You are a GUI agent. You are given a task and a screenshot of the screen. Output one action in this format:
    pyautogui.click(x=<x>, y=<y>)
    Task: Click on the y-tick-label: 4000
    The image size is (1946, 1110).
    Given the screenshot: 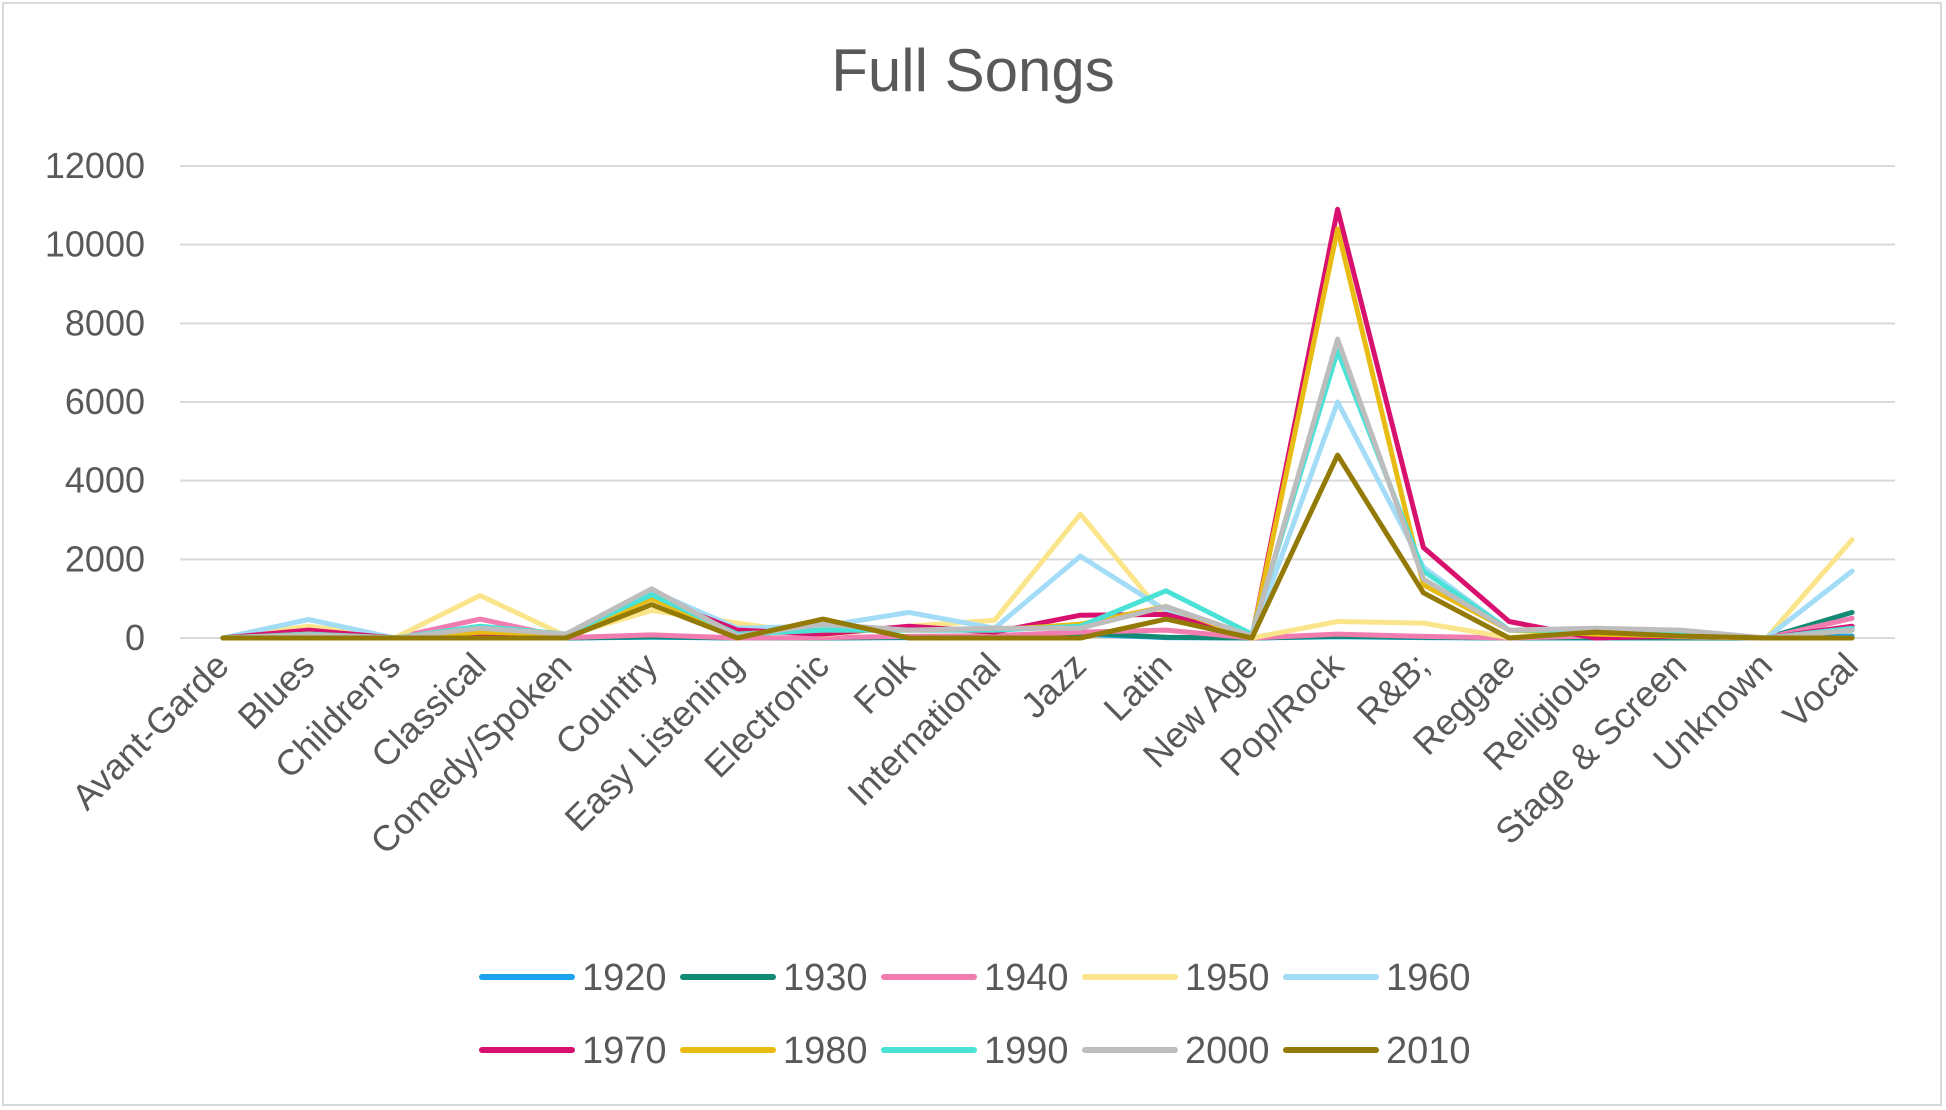 What is the action you would take?
    pyautogui.click(x=105, y=480)
    